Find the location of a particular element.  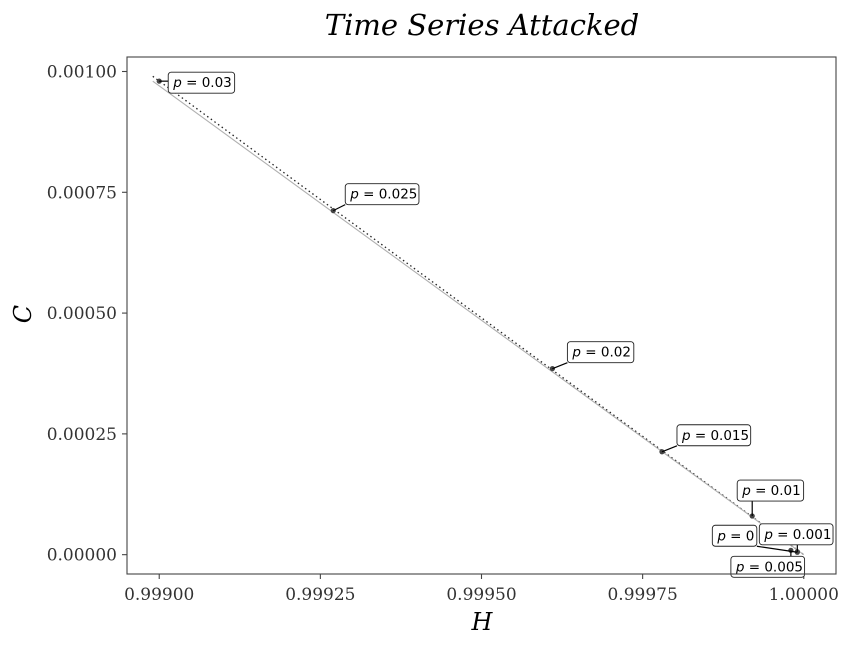

y-tick-label: 0.00025 is located at coordinates (82, 435).